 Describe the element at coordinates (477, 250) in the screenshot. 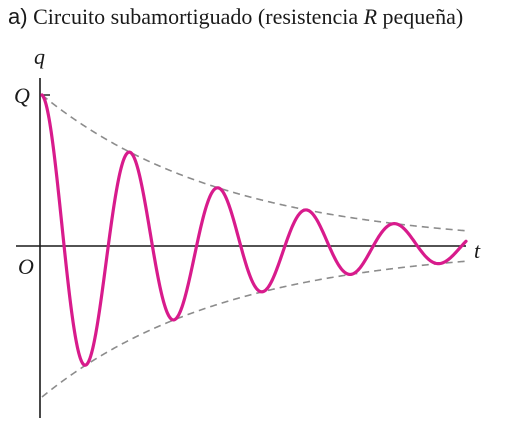

I see `x-axis-label: t` at that location.